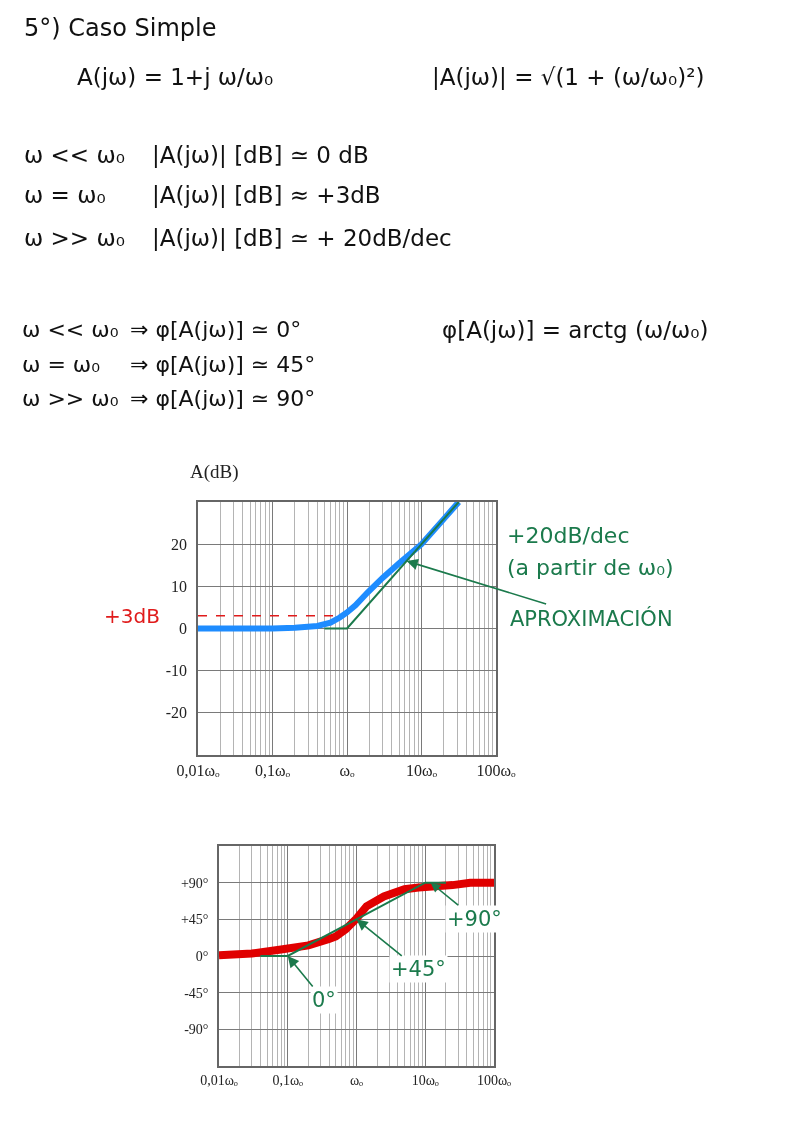 The height and width of the screenshot is (1123, 793). I want to click on text: |A(jω)| [dB] ≃ + 20dB/dec, so click(302, 238).